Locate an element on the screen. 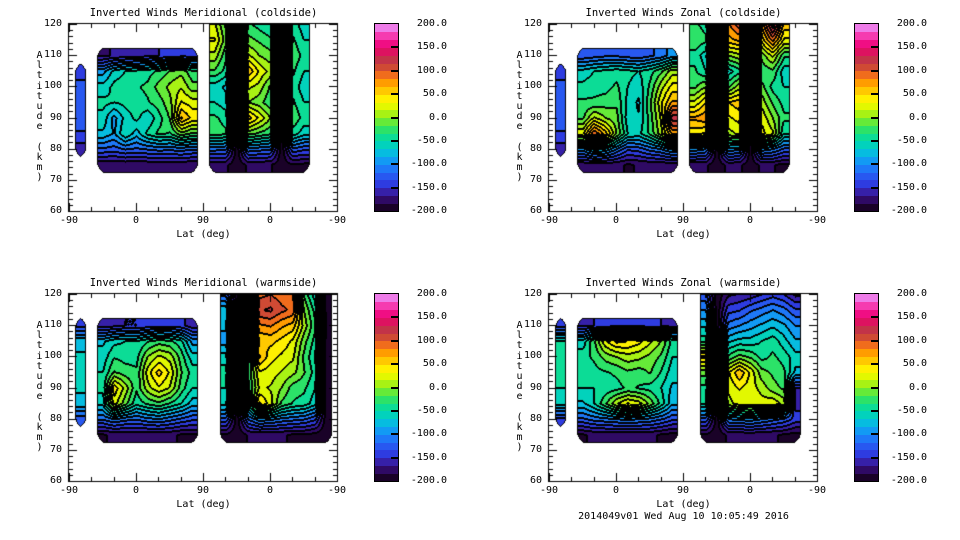  timestamp-footer: 2014049v01 Wed Aug 10 10:05:49 2016 is located at coordinates (683, 516).